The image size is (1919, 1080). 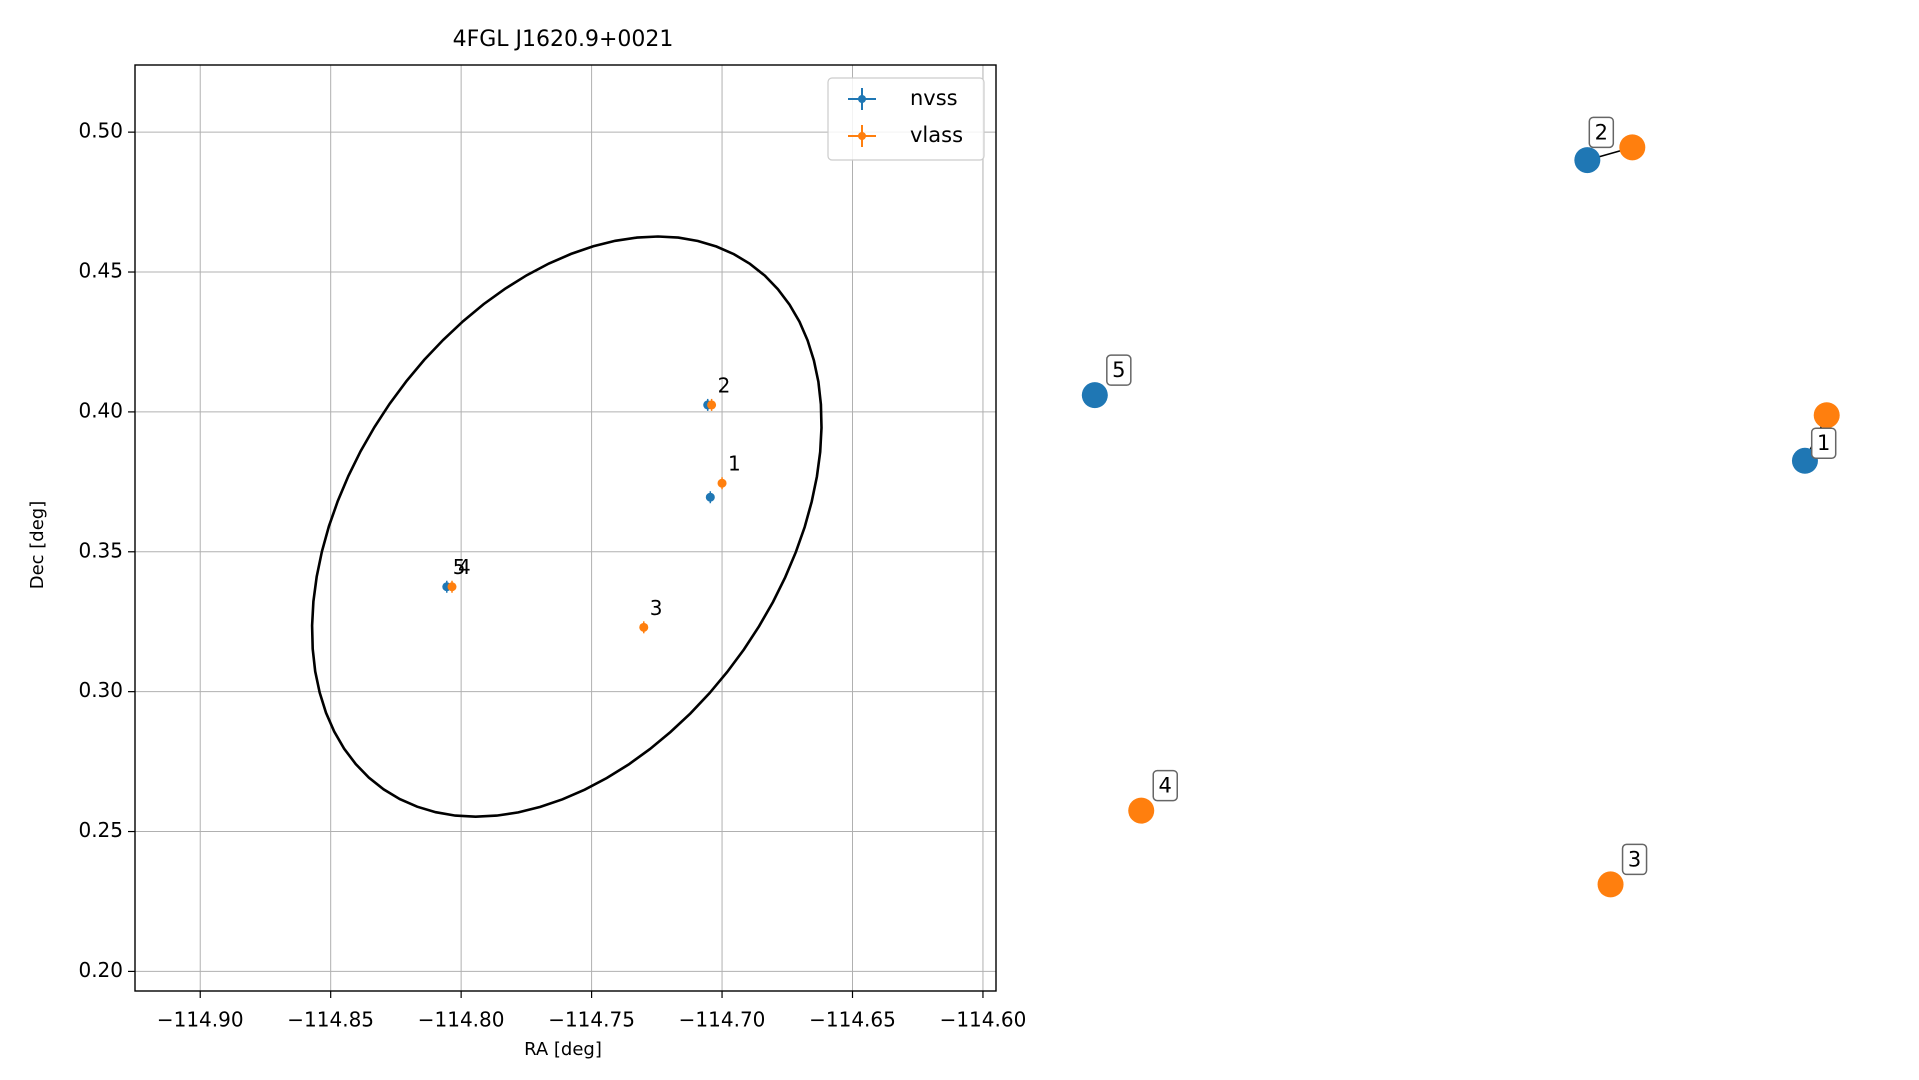 I want to click on y-tick-label: 0.30, so click(x=100, y=690).